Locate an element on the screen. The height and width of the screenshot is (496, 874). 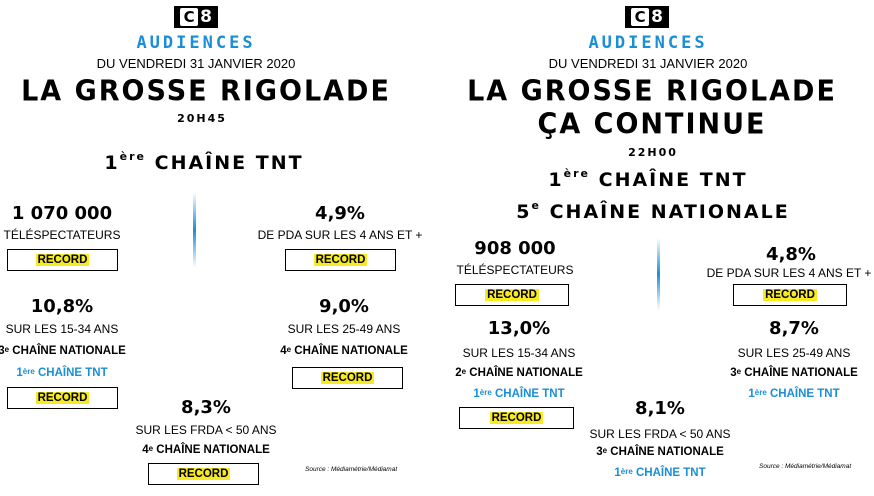
viewers-value: 908 000 is located at coordinates (515, 248).